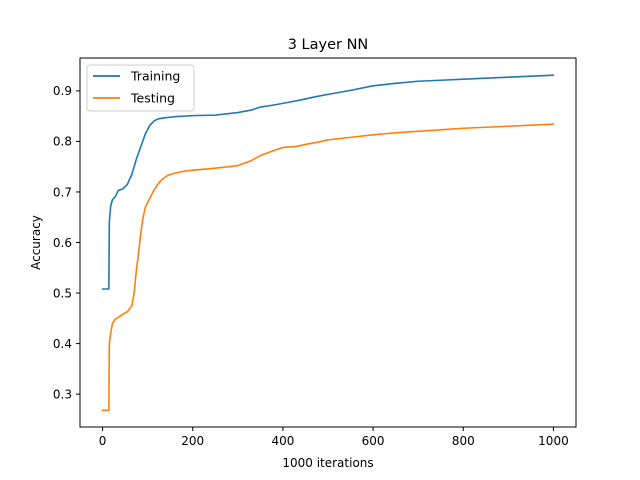  What do you see at coordinates (192, 441) in the screenshot?
I see `x-tick-label: 200` at bounding box center [192, 441].